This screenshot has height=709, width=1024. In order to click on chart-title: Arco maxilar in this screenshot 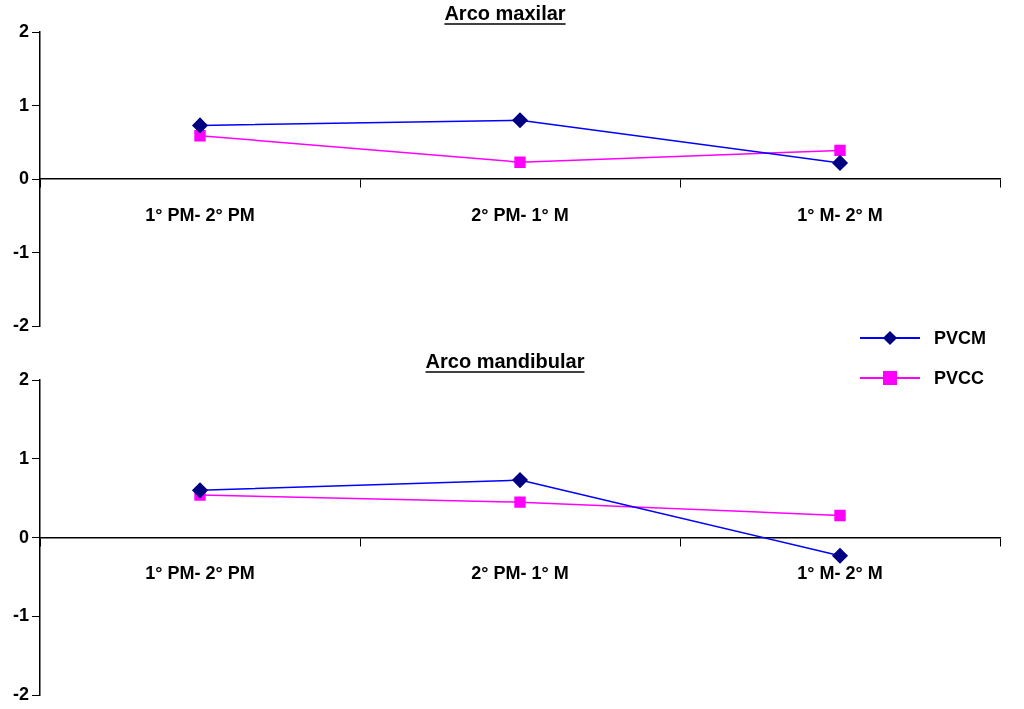, I will do `click(505, 12)`.